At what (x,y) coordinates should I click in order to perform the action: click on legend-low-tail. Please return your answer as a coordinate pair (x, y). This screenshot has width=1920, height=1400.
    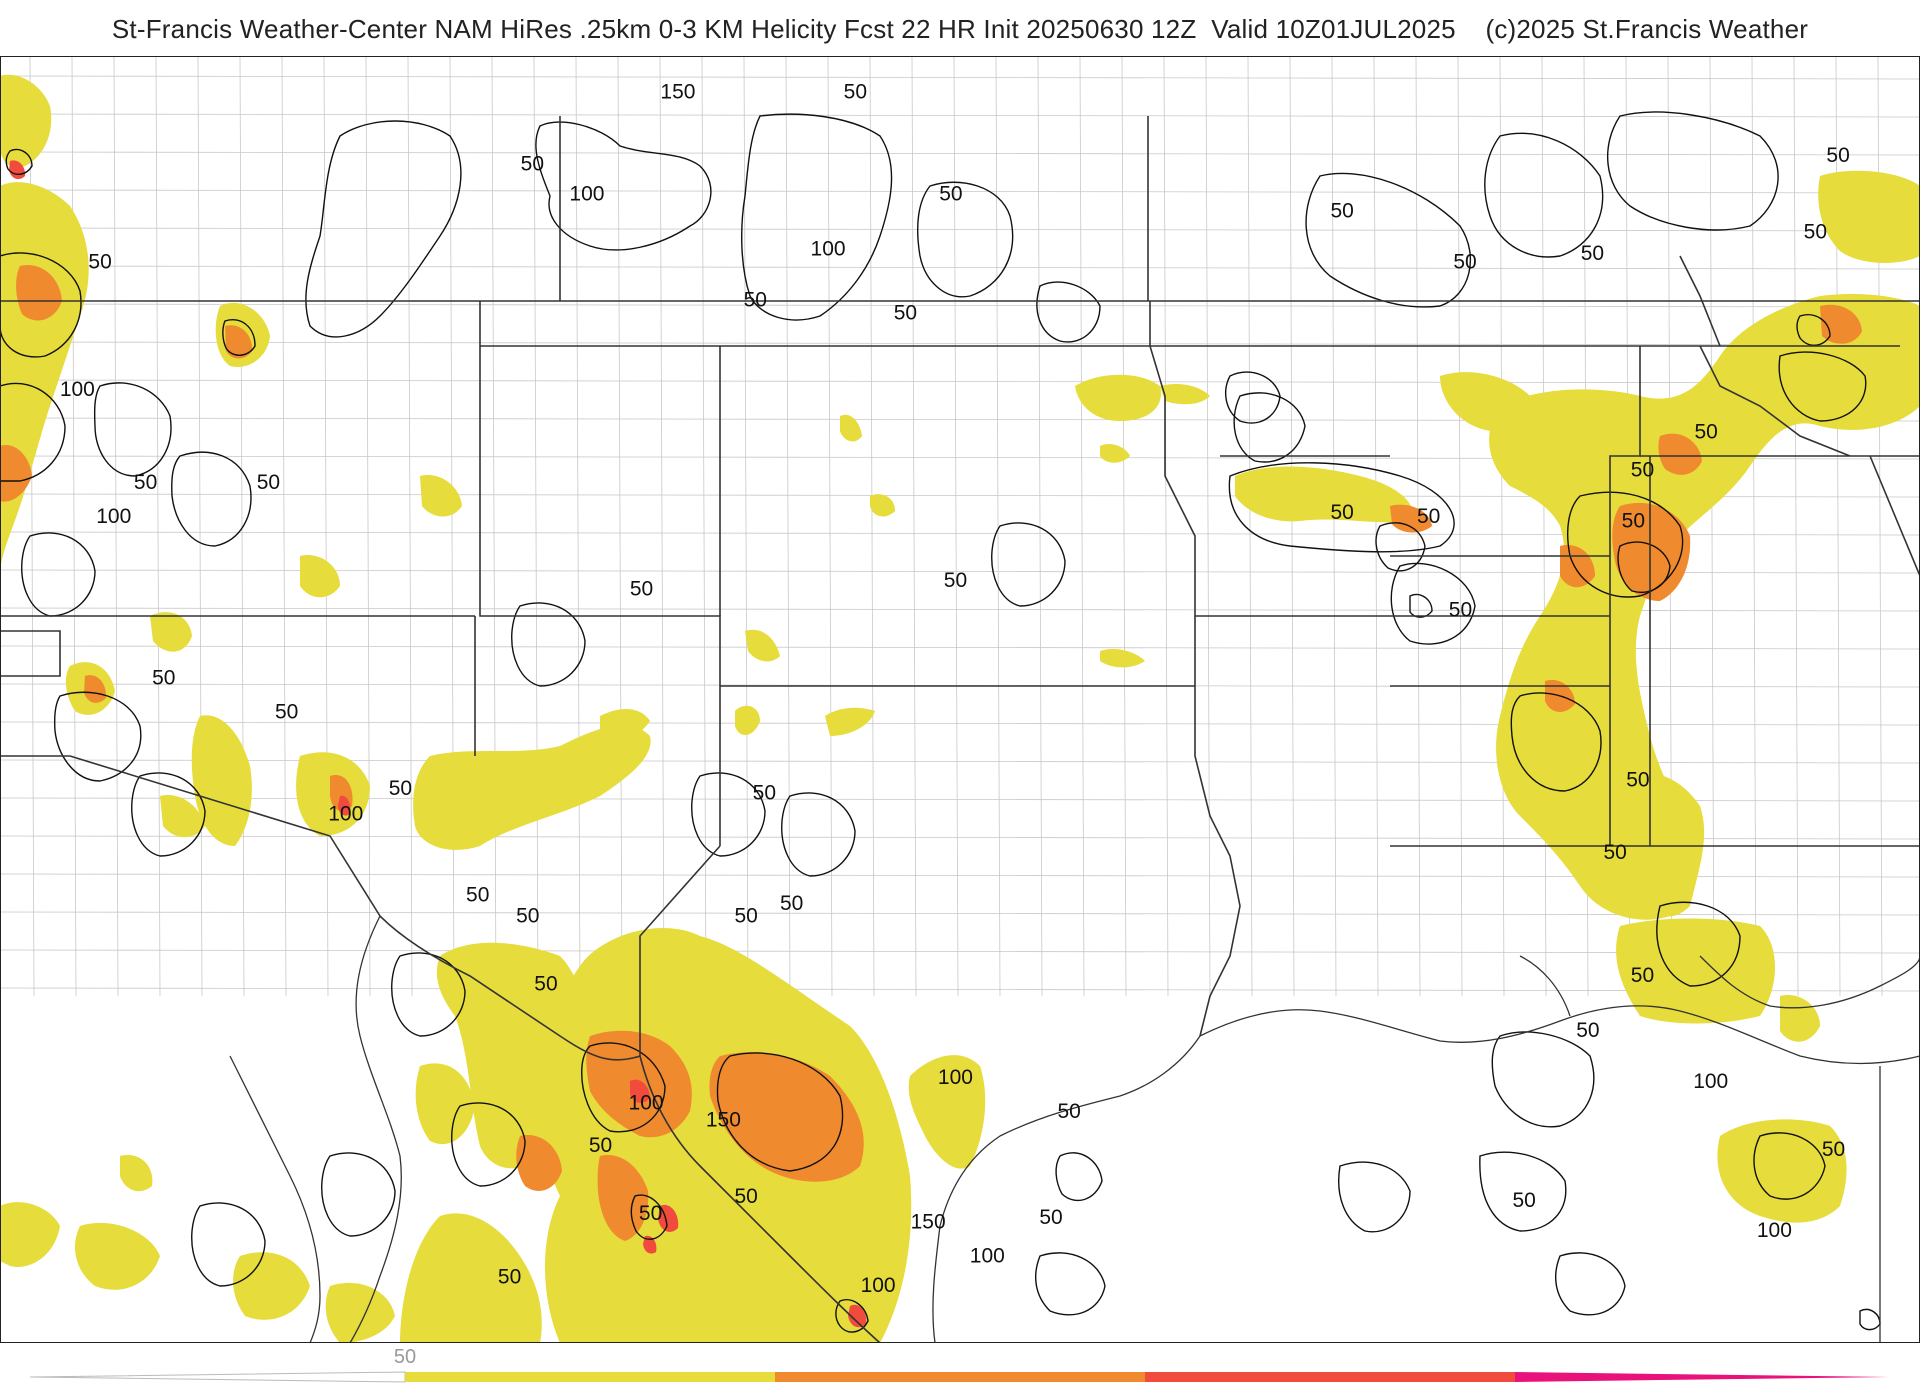
    Looking at the image, I should click on (217, 1377).